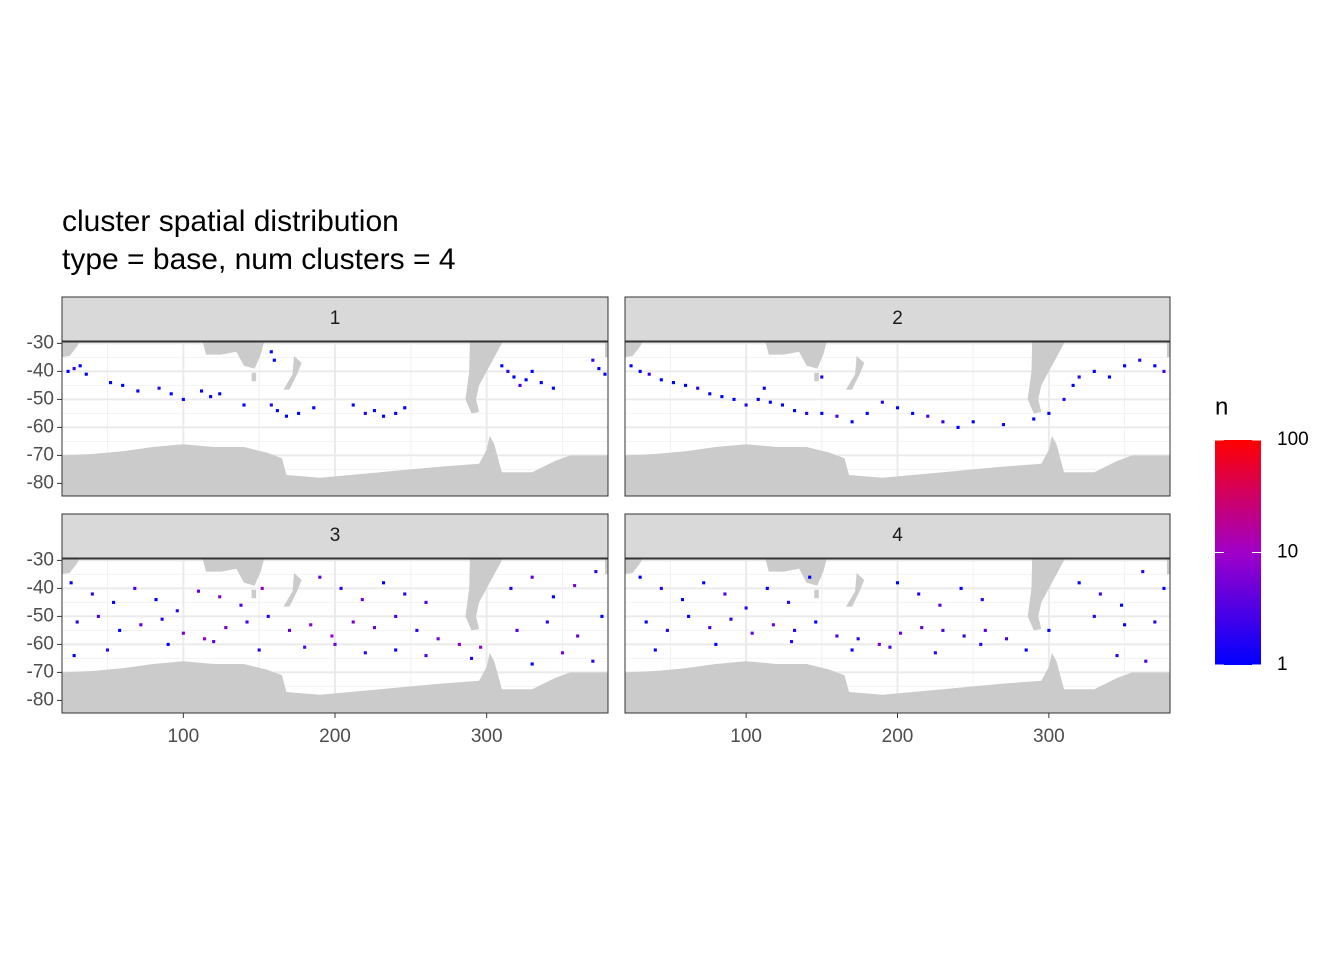  I want to click on x-tick-label: 300, so click(1049, 736).